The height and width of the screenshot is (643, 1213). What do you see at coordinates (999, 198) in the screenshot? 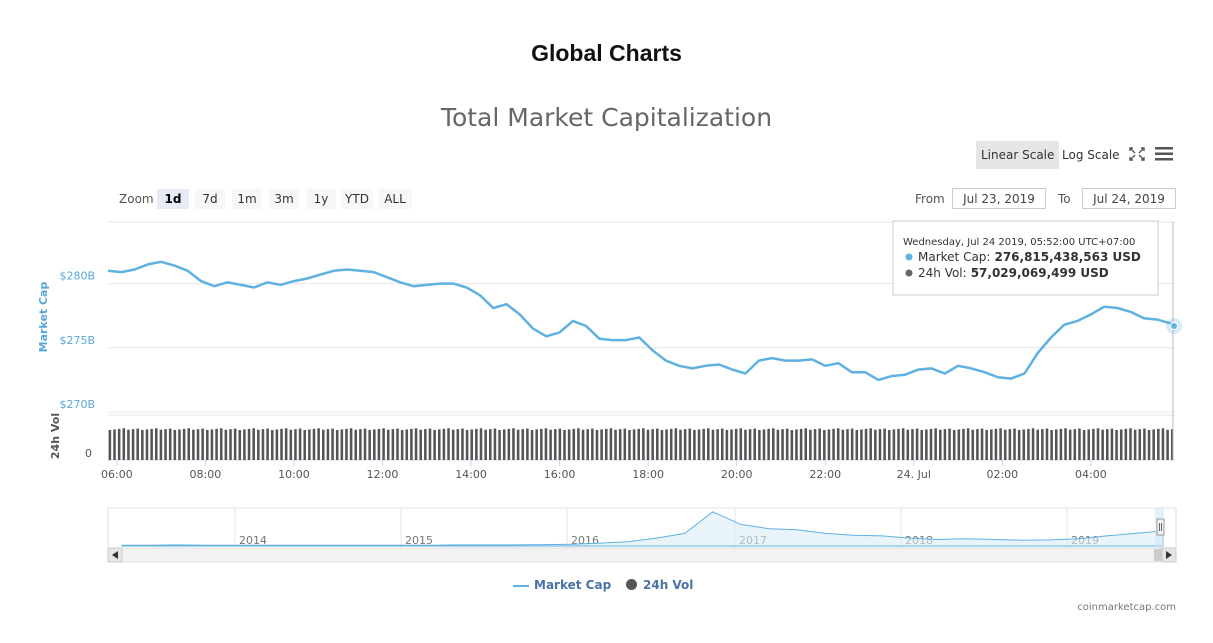
I see `from-date-input: Jul 23, 2019` at bounding box center [999, 198].